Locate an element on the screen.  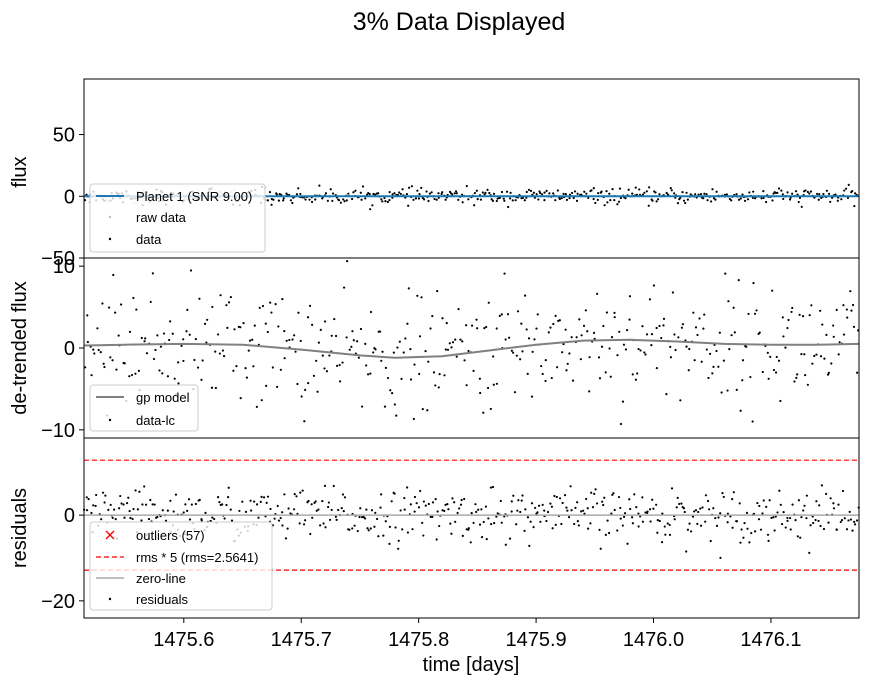
legend-label-zero-line: zero-line is located at coordinates (161, 578).